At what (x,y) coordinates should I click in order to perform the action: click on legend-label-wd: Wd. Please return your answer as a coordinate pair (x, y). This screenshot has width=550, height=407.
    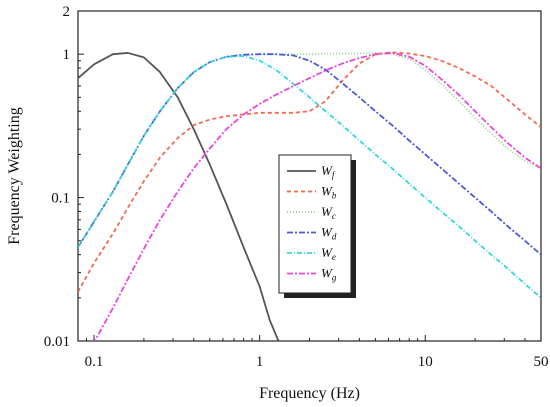
    Looking at the image, I should click on (329, 233).